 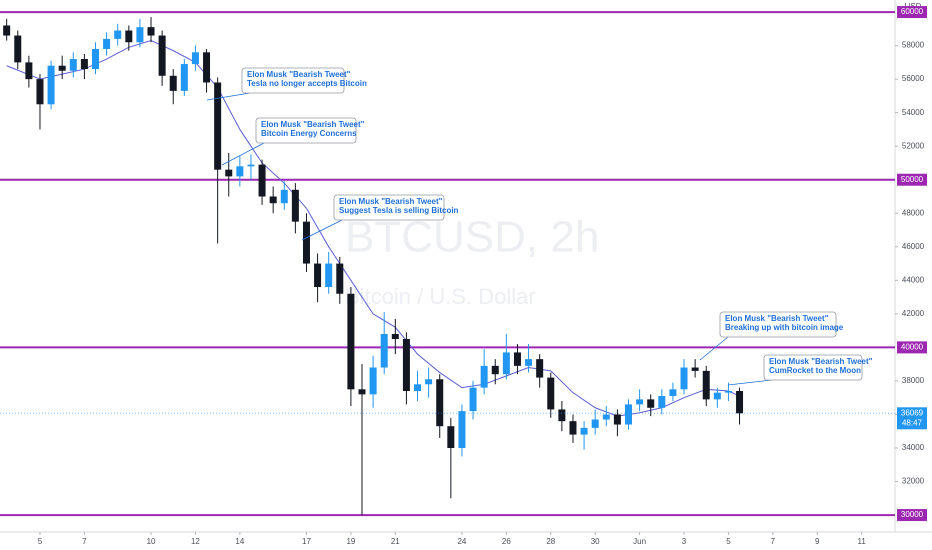 What do you see at coordinates (440, 296) in the screenshot?
I see `watermark-description: Bitcoin / U.S. Dollar` at bounding box center [440, 296].